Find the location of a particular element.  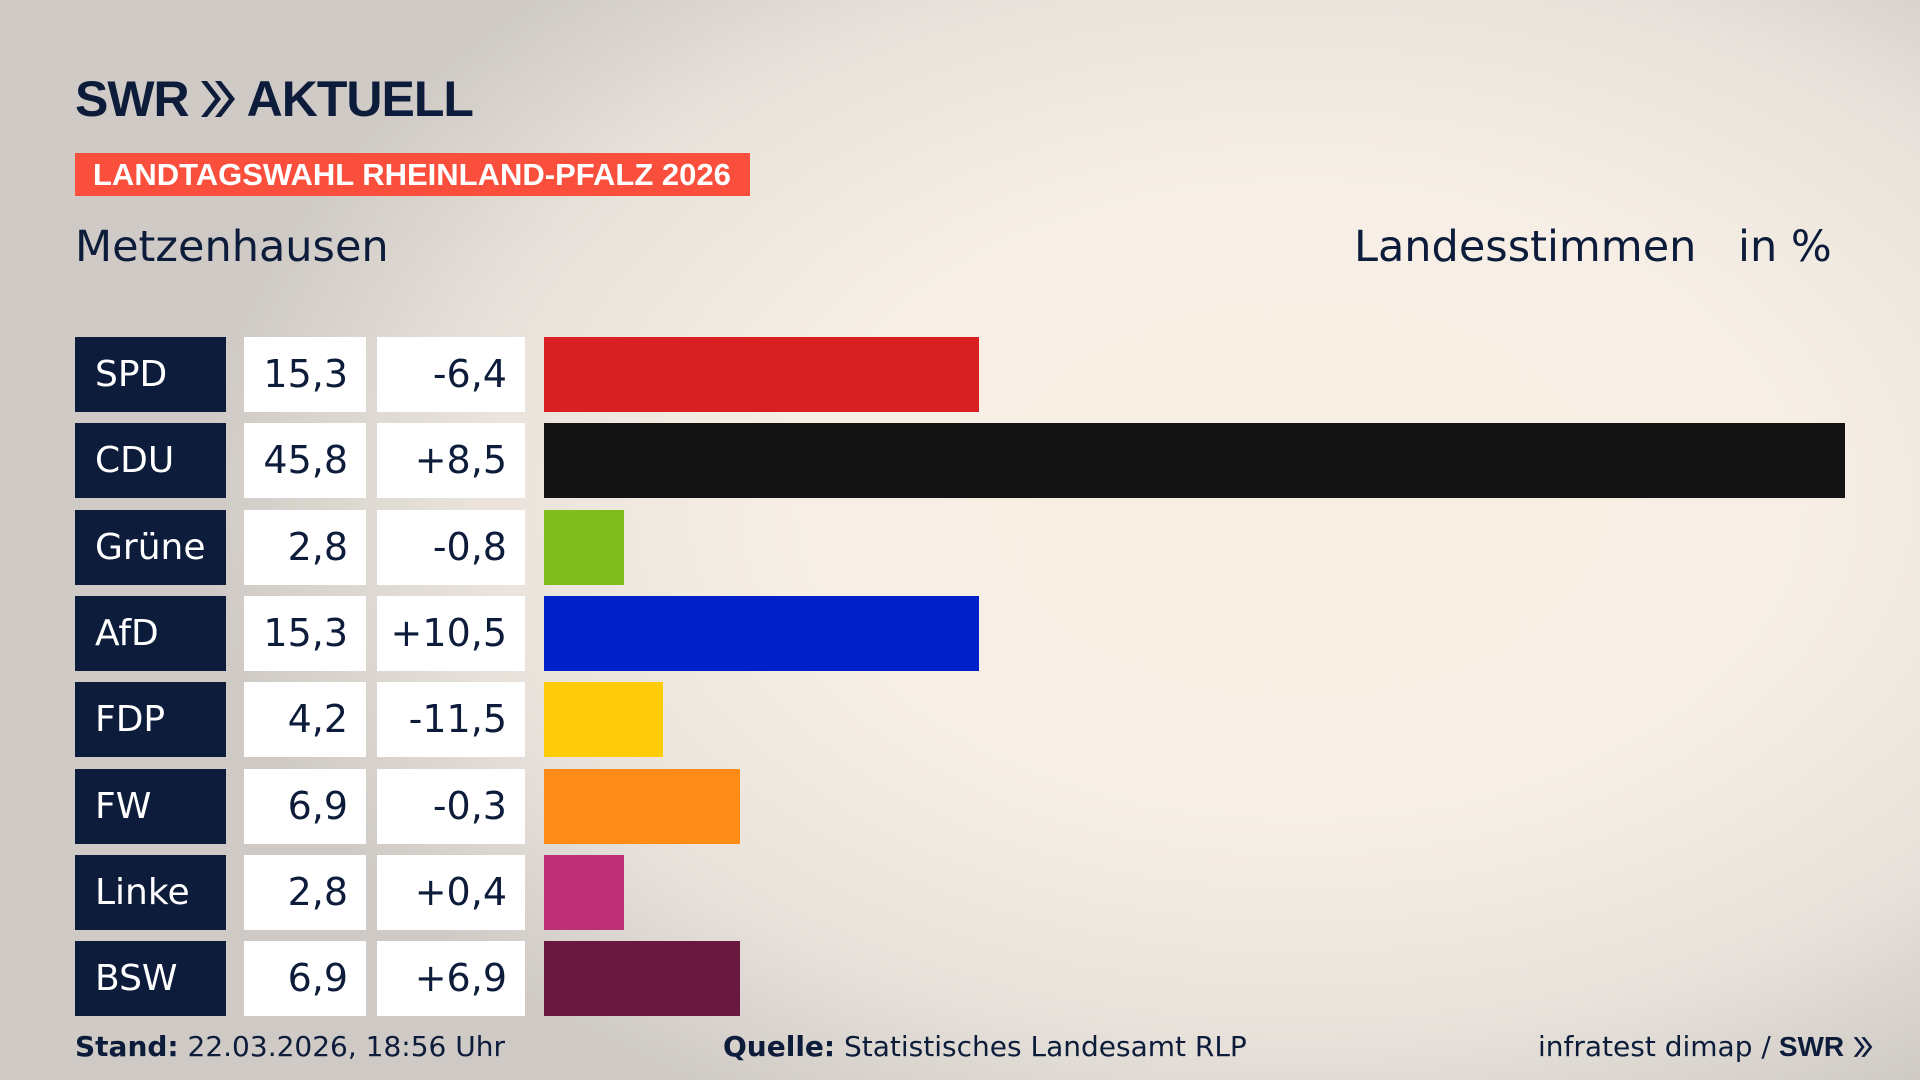

vote-type-label: Landesstimmen is located at coordinates (1525, 247).